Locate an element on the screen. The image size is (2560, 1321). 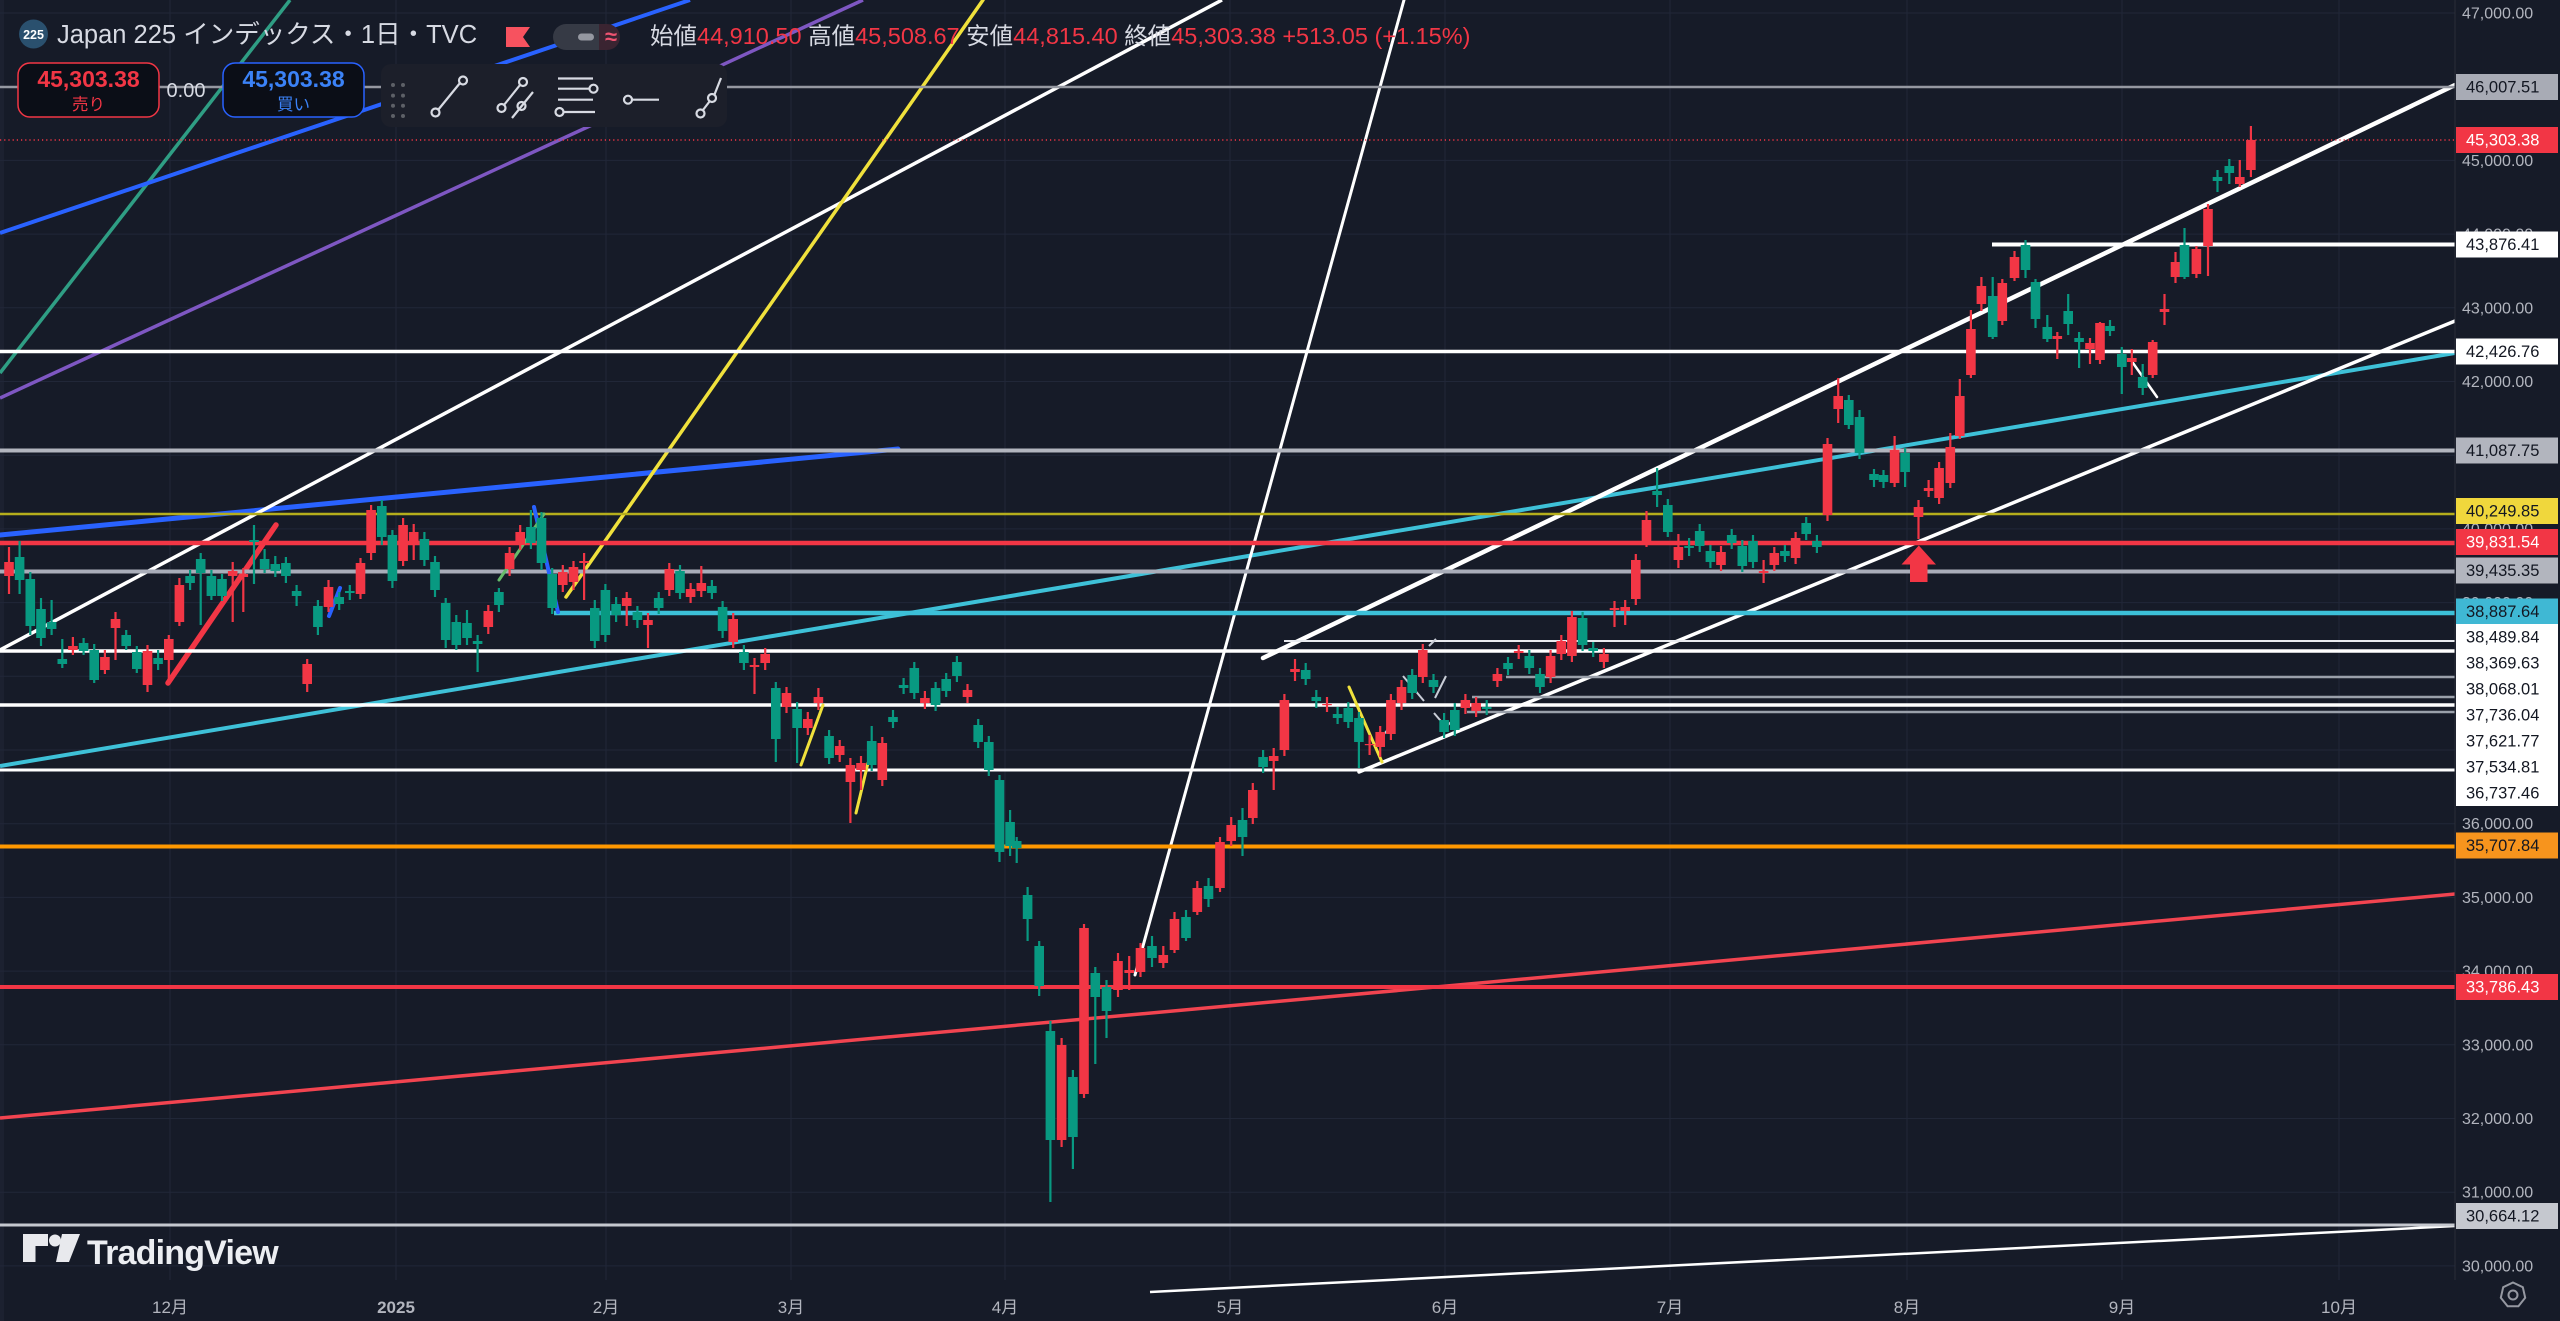
svg-text: 6月 is located at coordinates (1445, 1307).